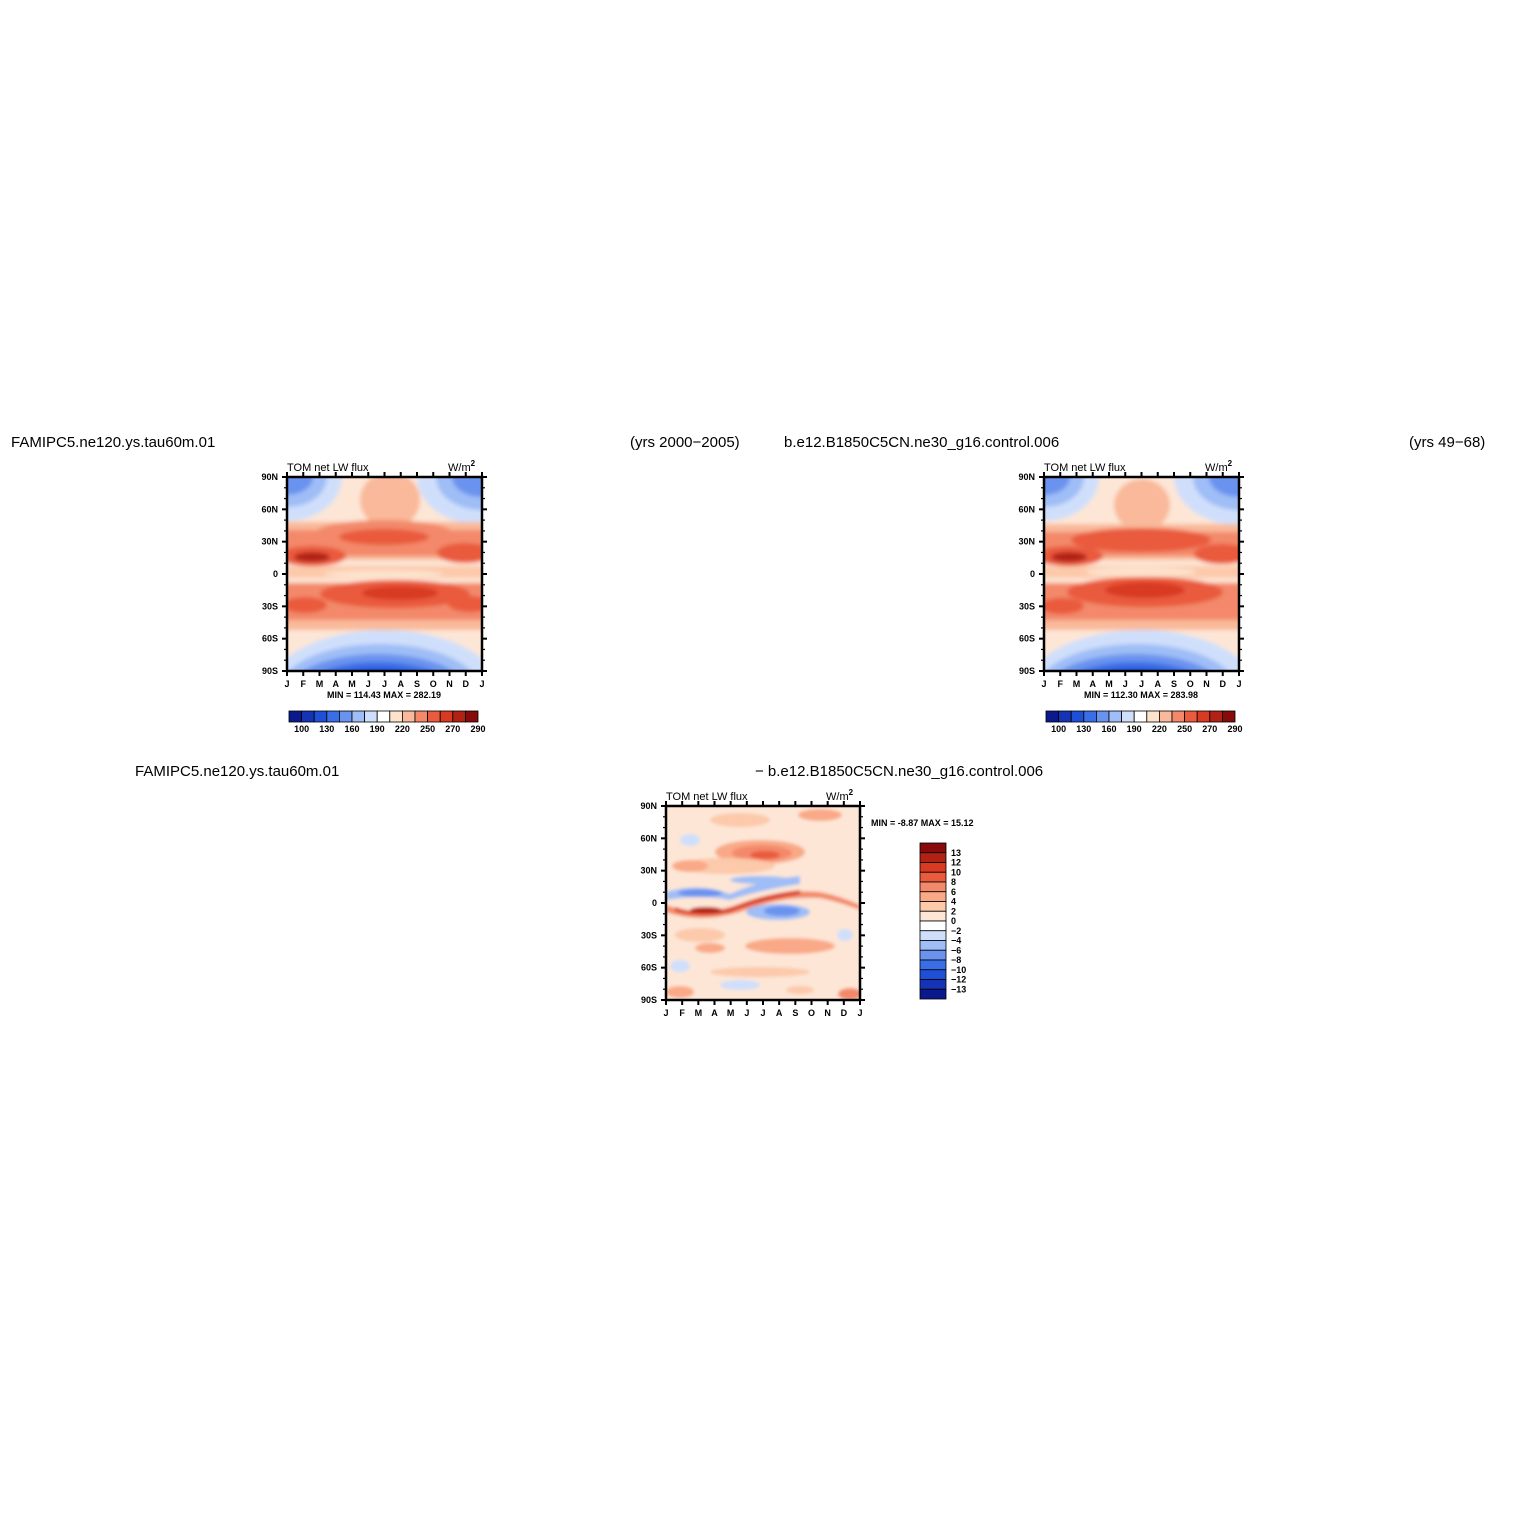  What do you see at coordinates (1234, 729) in the screenshot?
I see `colorbar-label: 290` at bounding box center [1234, 729].